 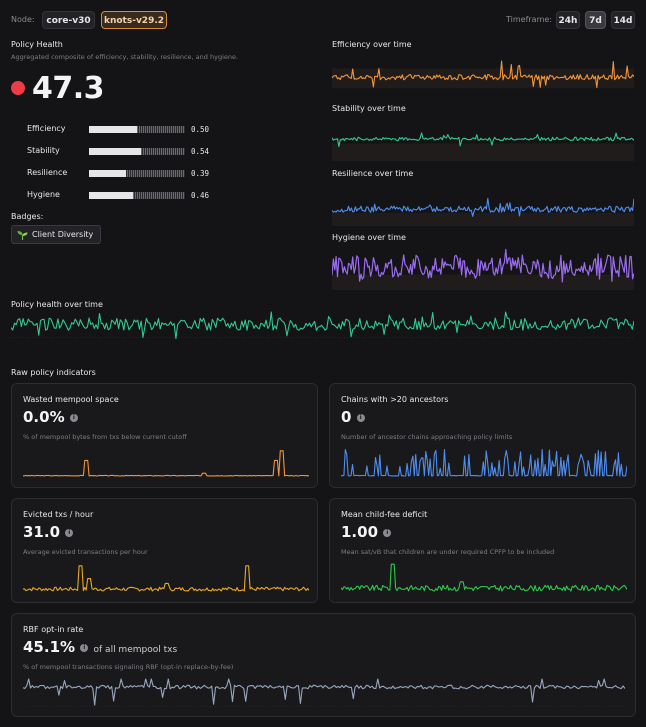 What do you see at coordinates (68, 88) in the screenshot?
I see `health-score: 47.3` at bounding box center [68, 88].